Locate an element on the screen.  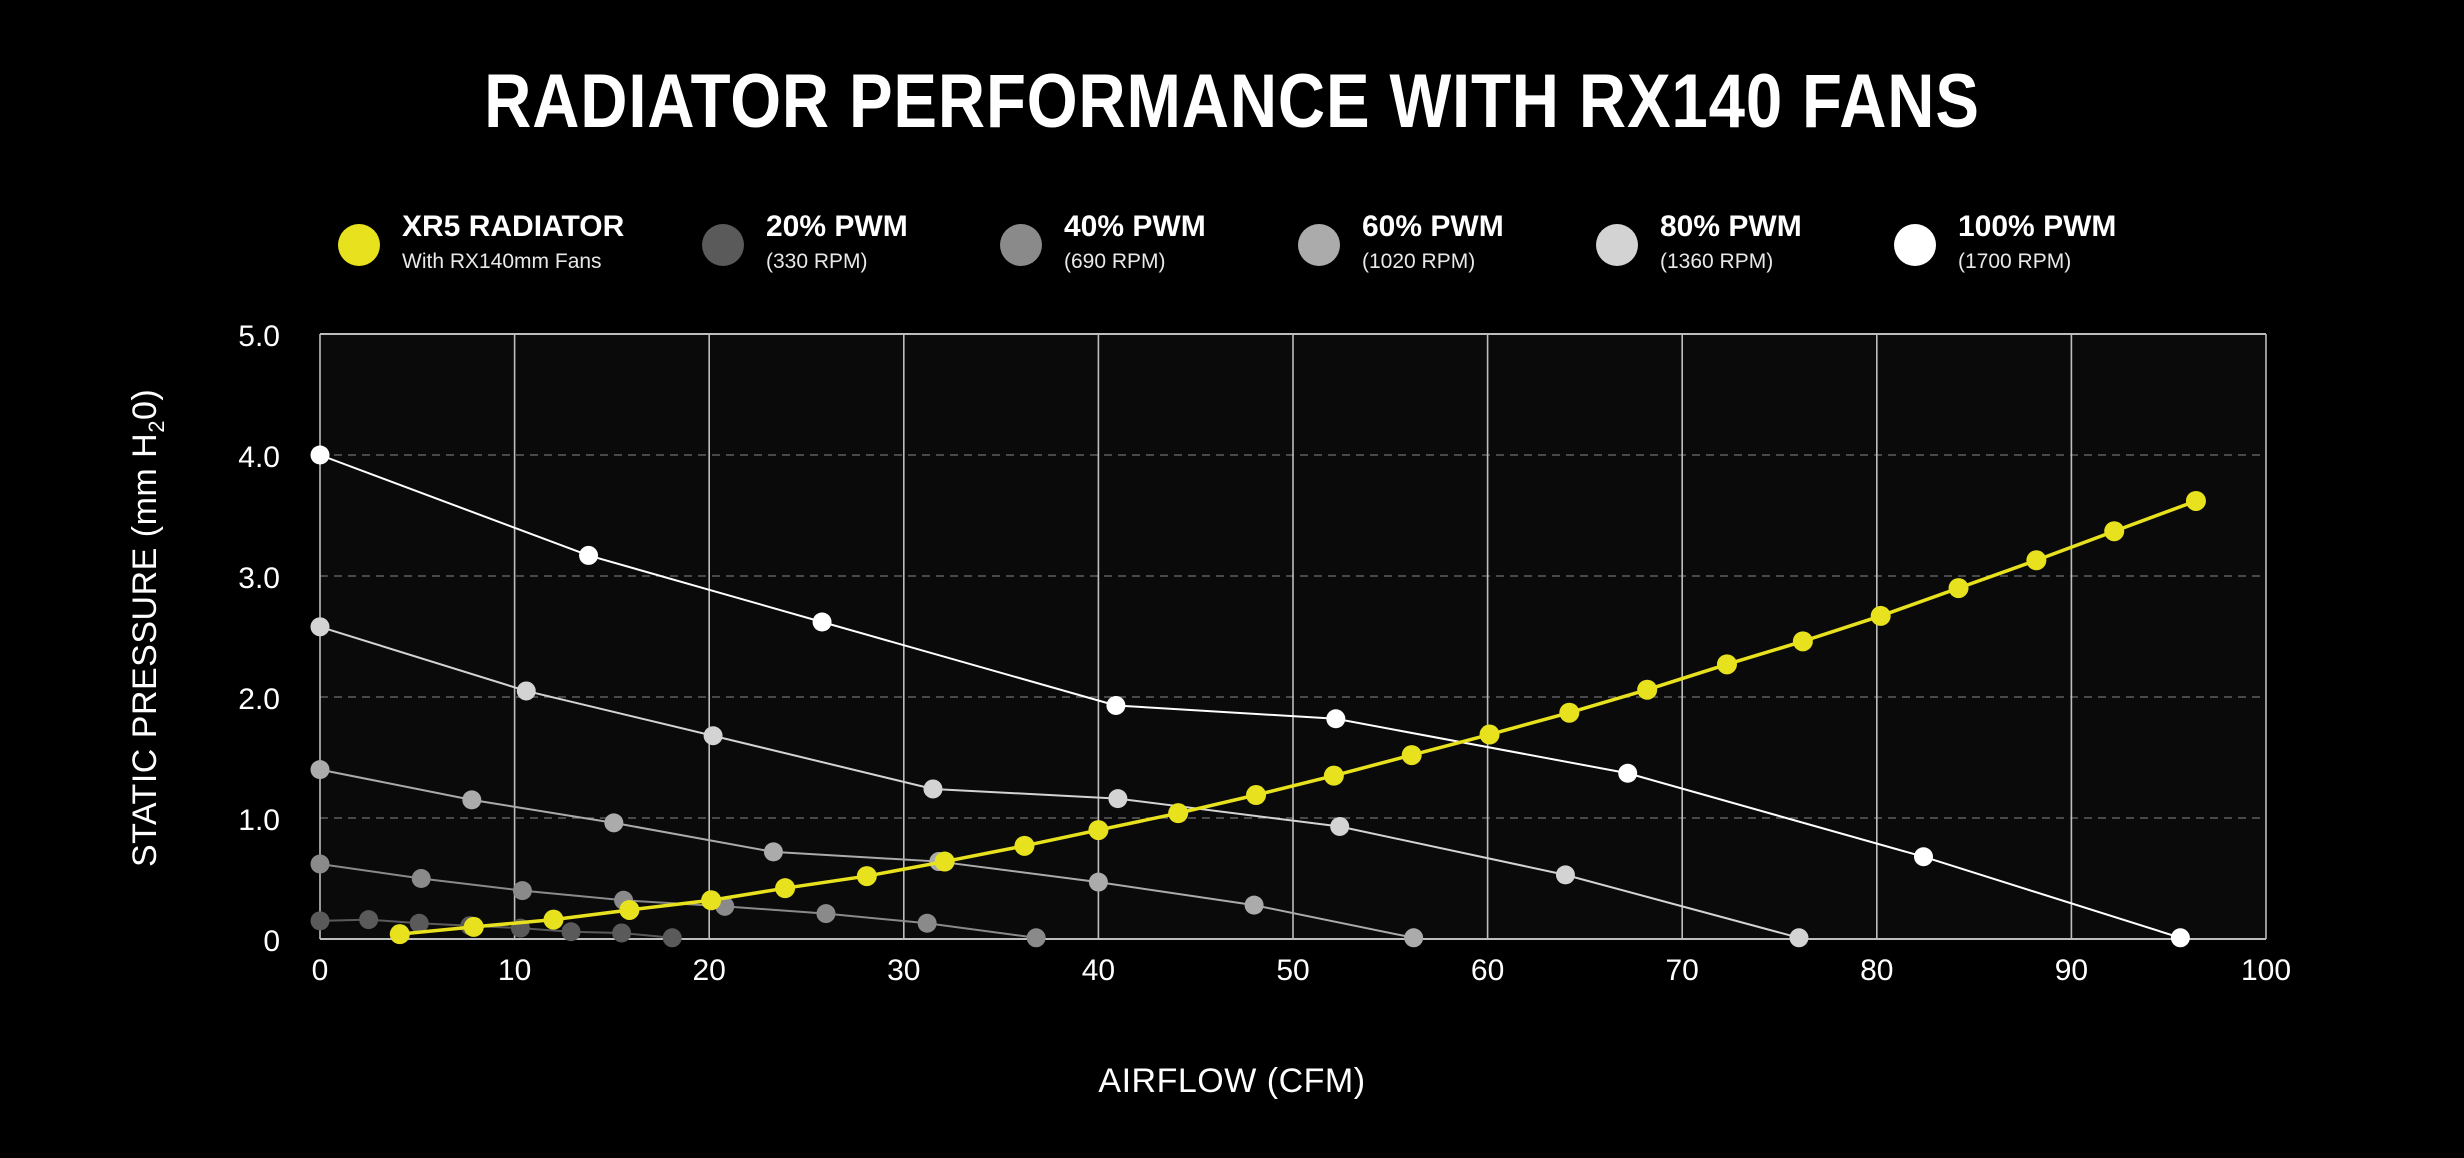
x-tick-label: 100 is located at coordinates (2266, 970).